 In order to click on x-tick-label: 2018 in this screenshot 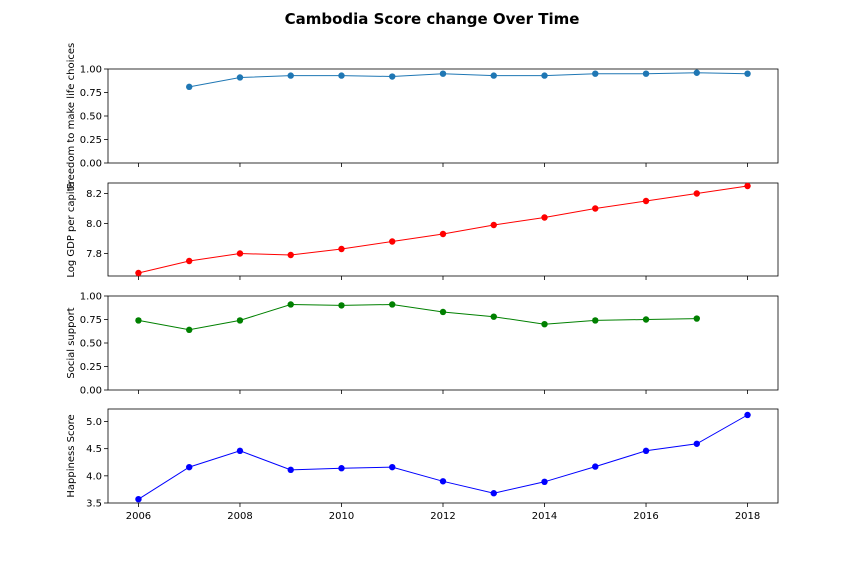, I will do `click(747, 516)`.